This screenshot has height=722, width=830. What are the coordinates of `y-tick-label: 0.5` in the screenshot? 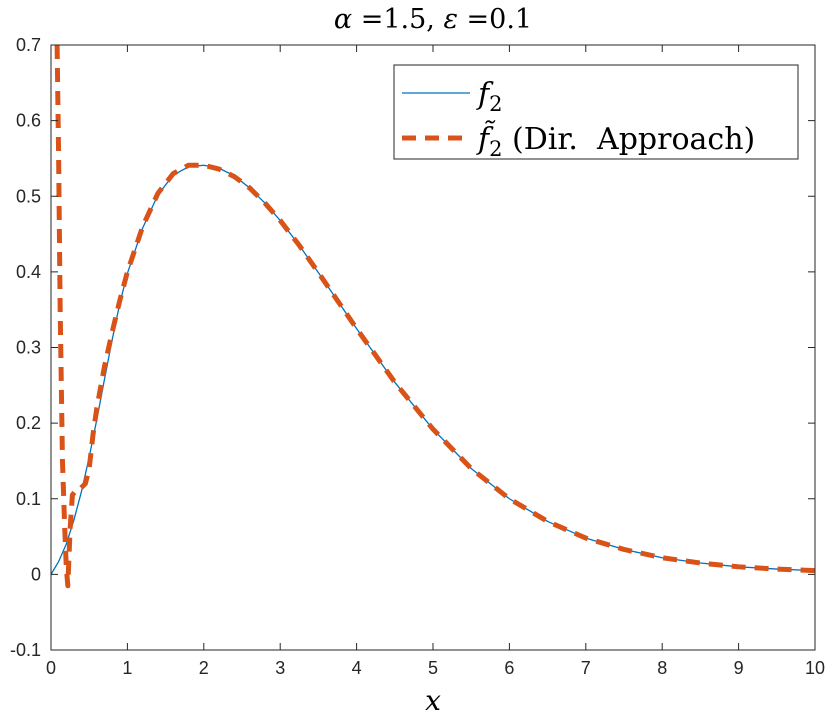 It's located at (28, 196).